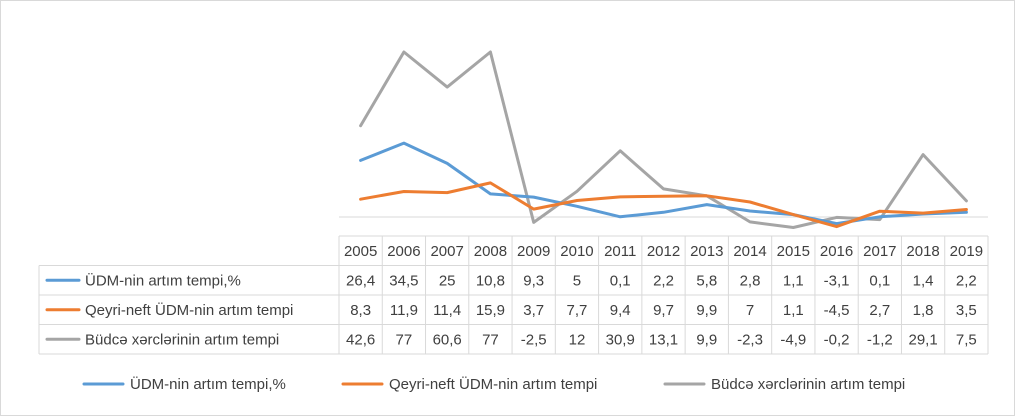 This screenshot has width=1015, height=417. I want to click on table-series-label: ÜDM-nin artım tempi,%, so click(163, 280).